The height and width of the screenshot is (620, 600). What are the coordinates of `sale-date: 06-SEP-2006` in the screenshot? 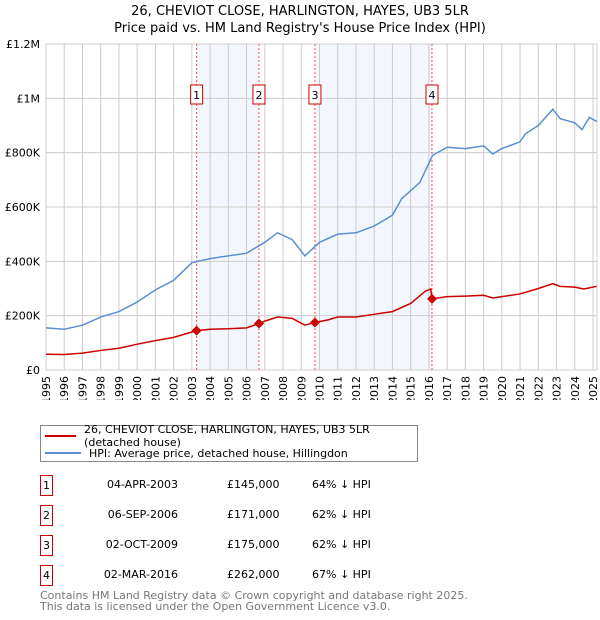 It's located at (142, 514).